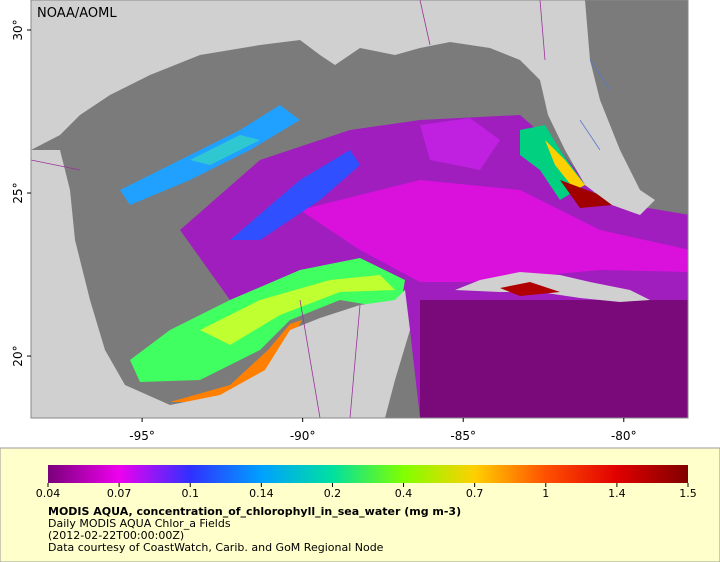 The height and width of the screenshot is (562, 720). What do you see at coordinates (333, 493) in the screenshot?
I see `colorbar-label: 0.2` at bounding box center [333, 493].